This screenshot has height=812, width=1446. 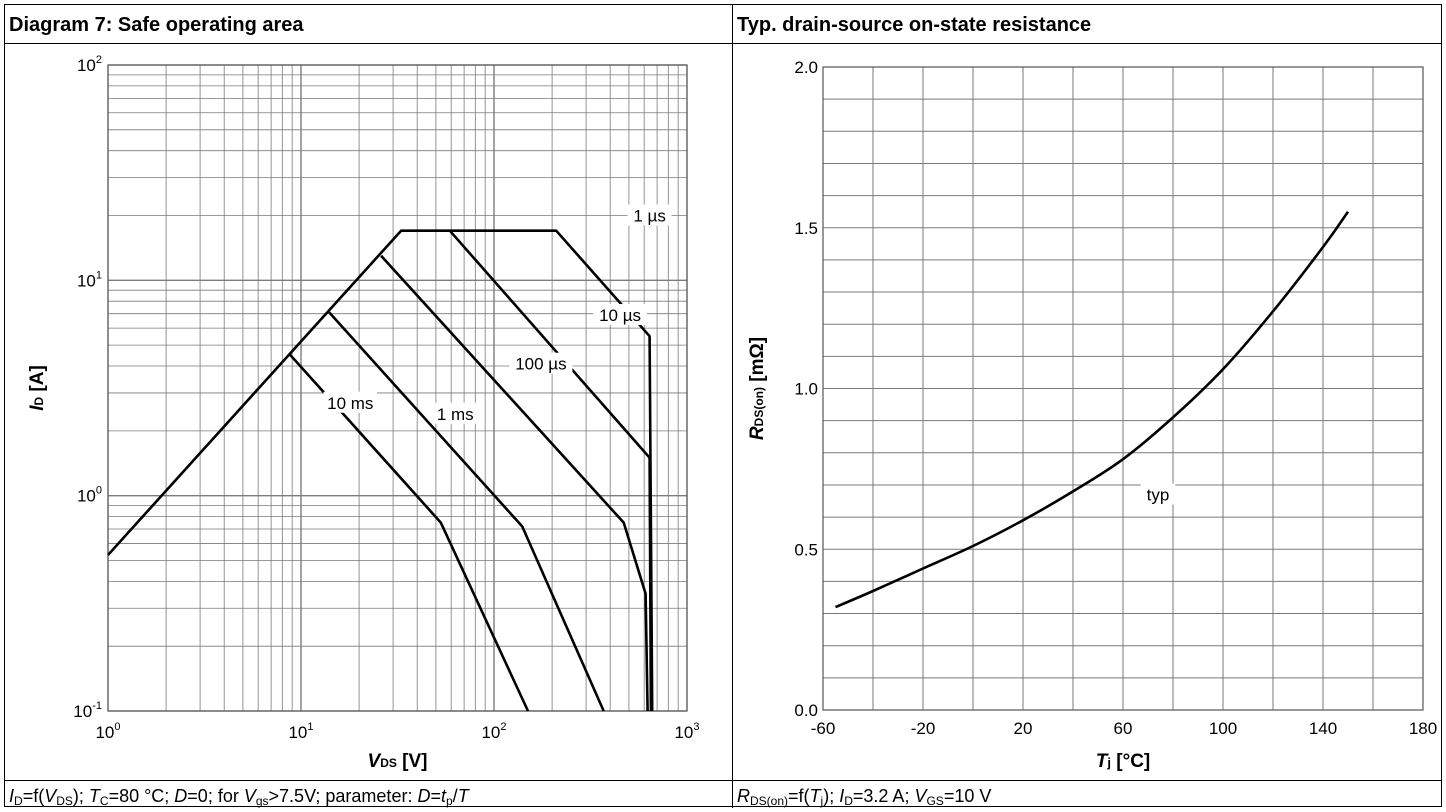 What do you see at coordinates (806, 549) in the screenshot?
I see `rdson-y-tick-label: 0.5` at bounding box center [806, 549].